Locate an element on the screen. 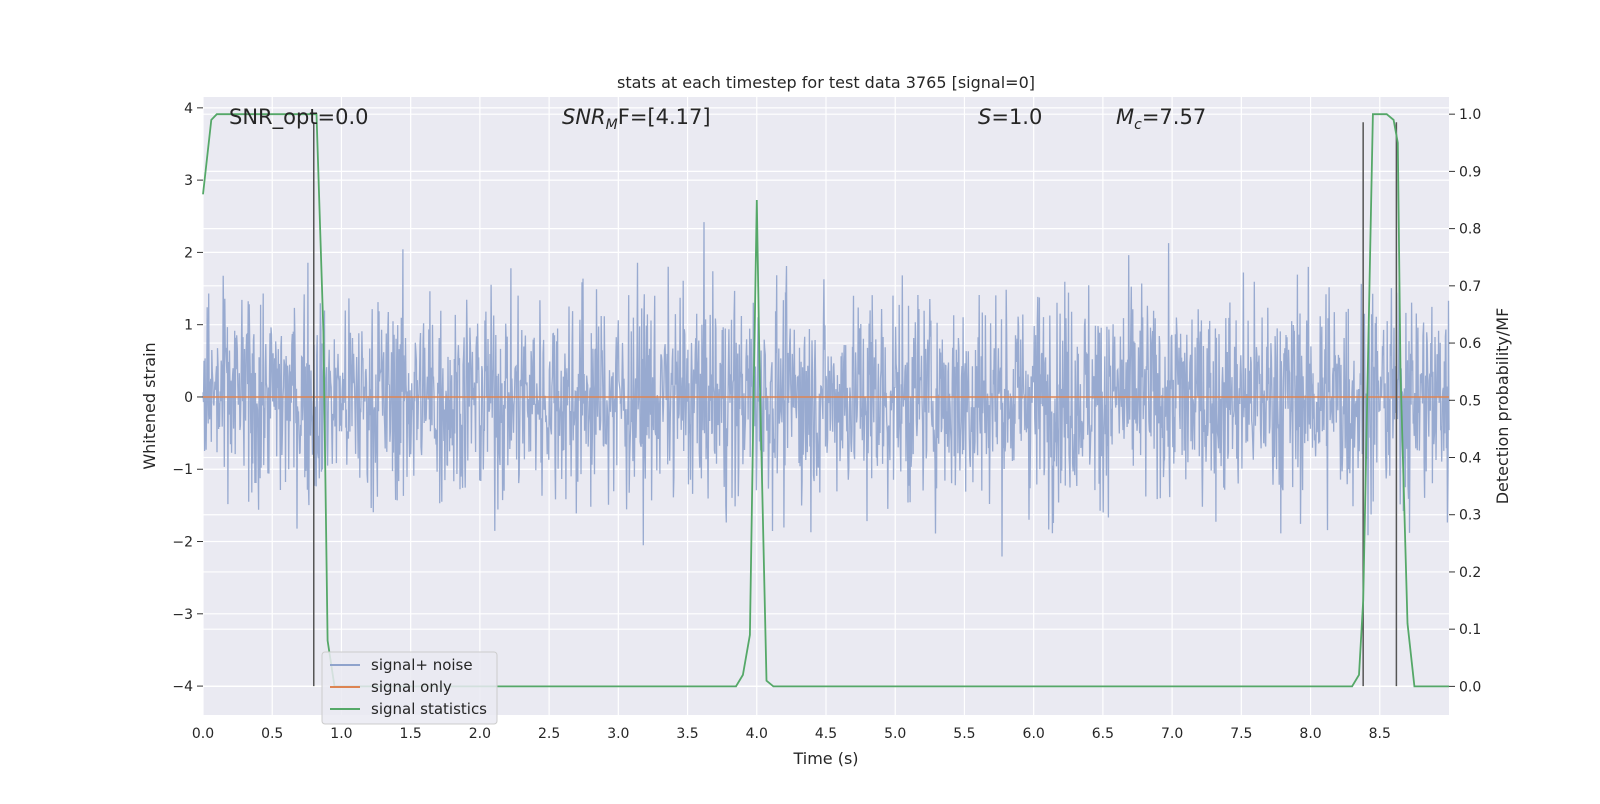 Image resolution: width=1600 pixels, height=804 pixels. x-tick-label: 5.0 is located at coordinates (895, 734).